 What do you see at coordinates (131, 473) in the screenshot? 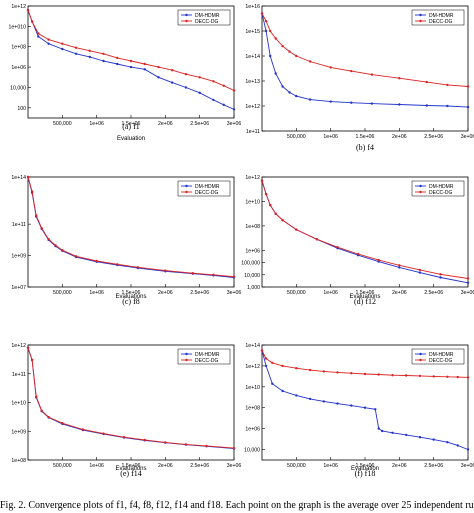
I see `subfigure-label: (e) f14` at bounding box center [131, 473].